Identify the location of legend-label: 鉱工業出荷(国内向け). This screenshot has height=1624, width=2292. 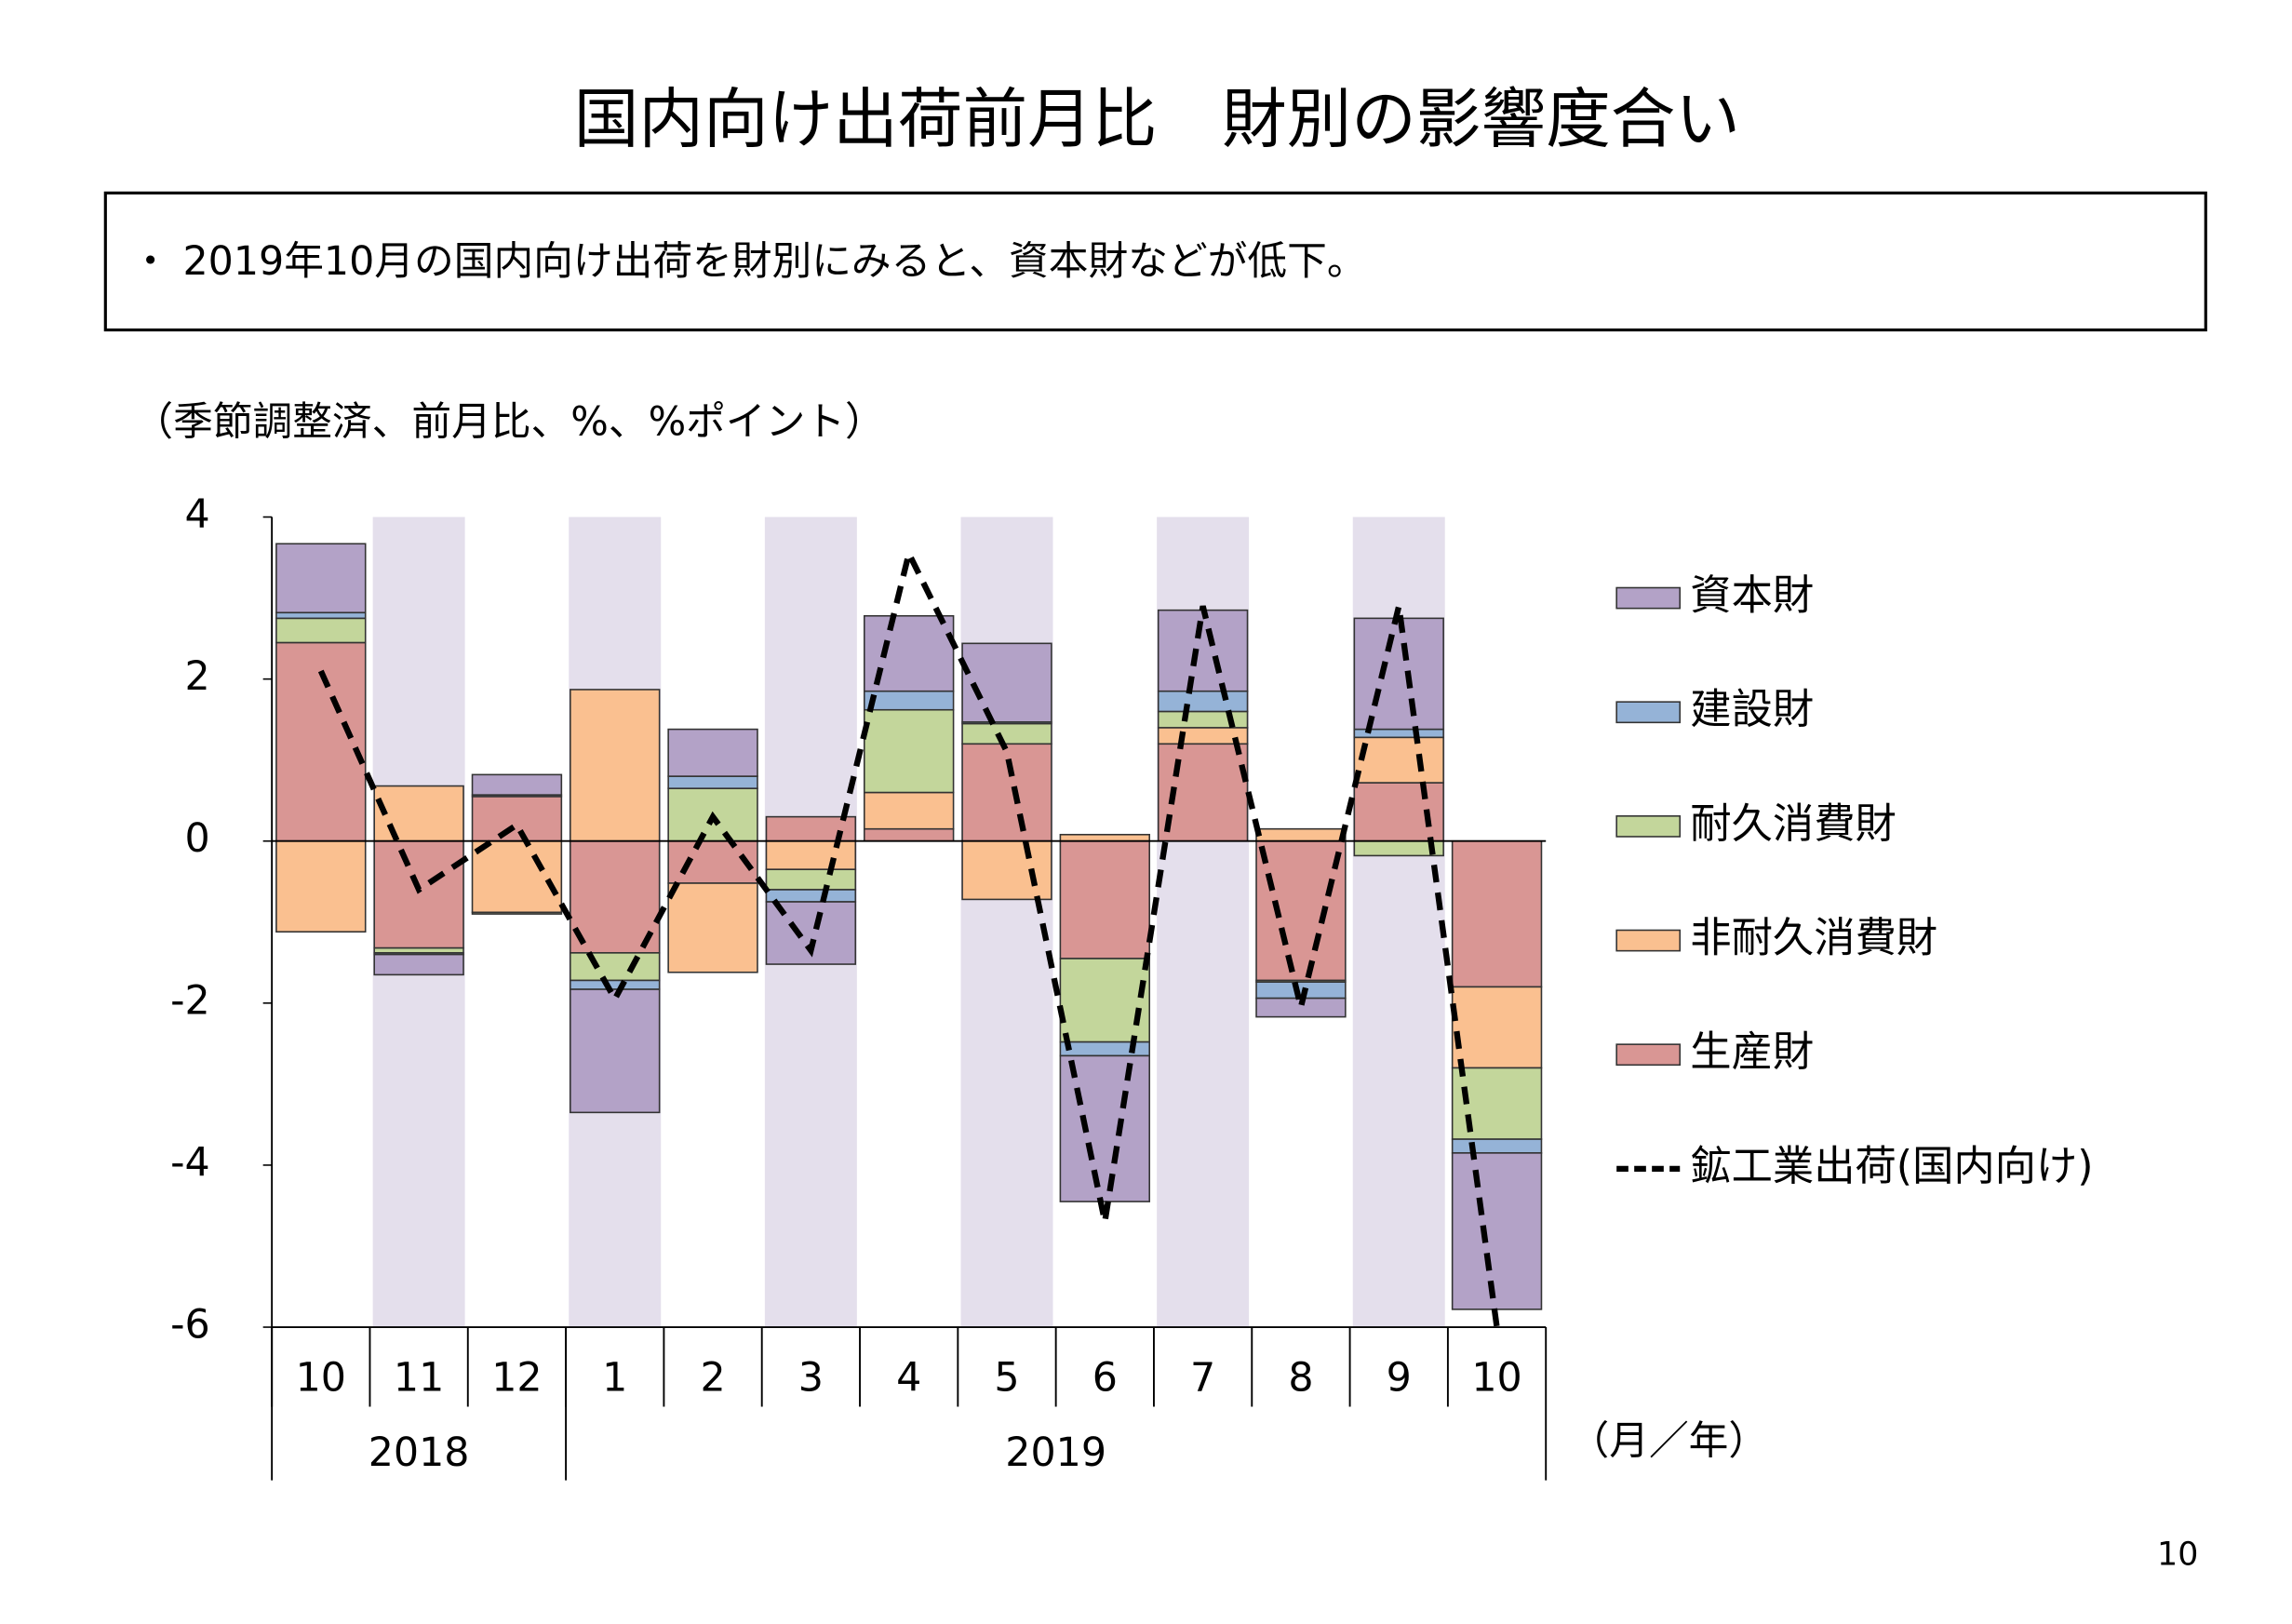
(1892, 1167).